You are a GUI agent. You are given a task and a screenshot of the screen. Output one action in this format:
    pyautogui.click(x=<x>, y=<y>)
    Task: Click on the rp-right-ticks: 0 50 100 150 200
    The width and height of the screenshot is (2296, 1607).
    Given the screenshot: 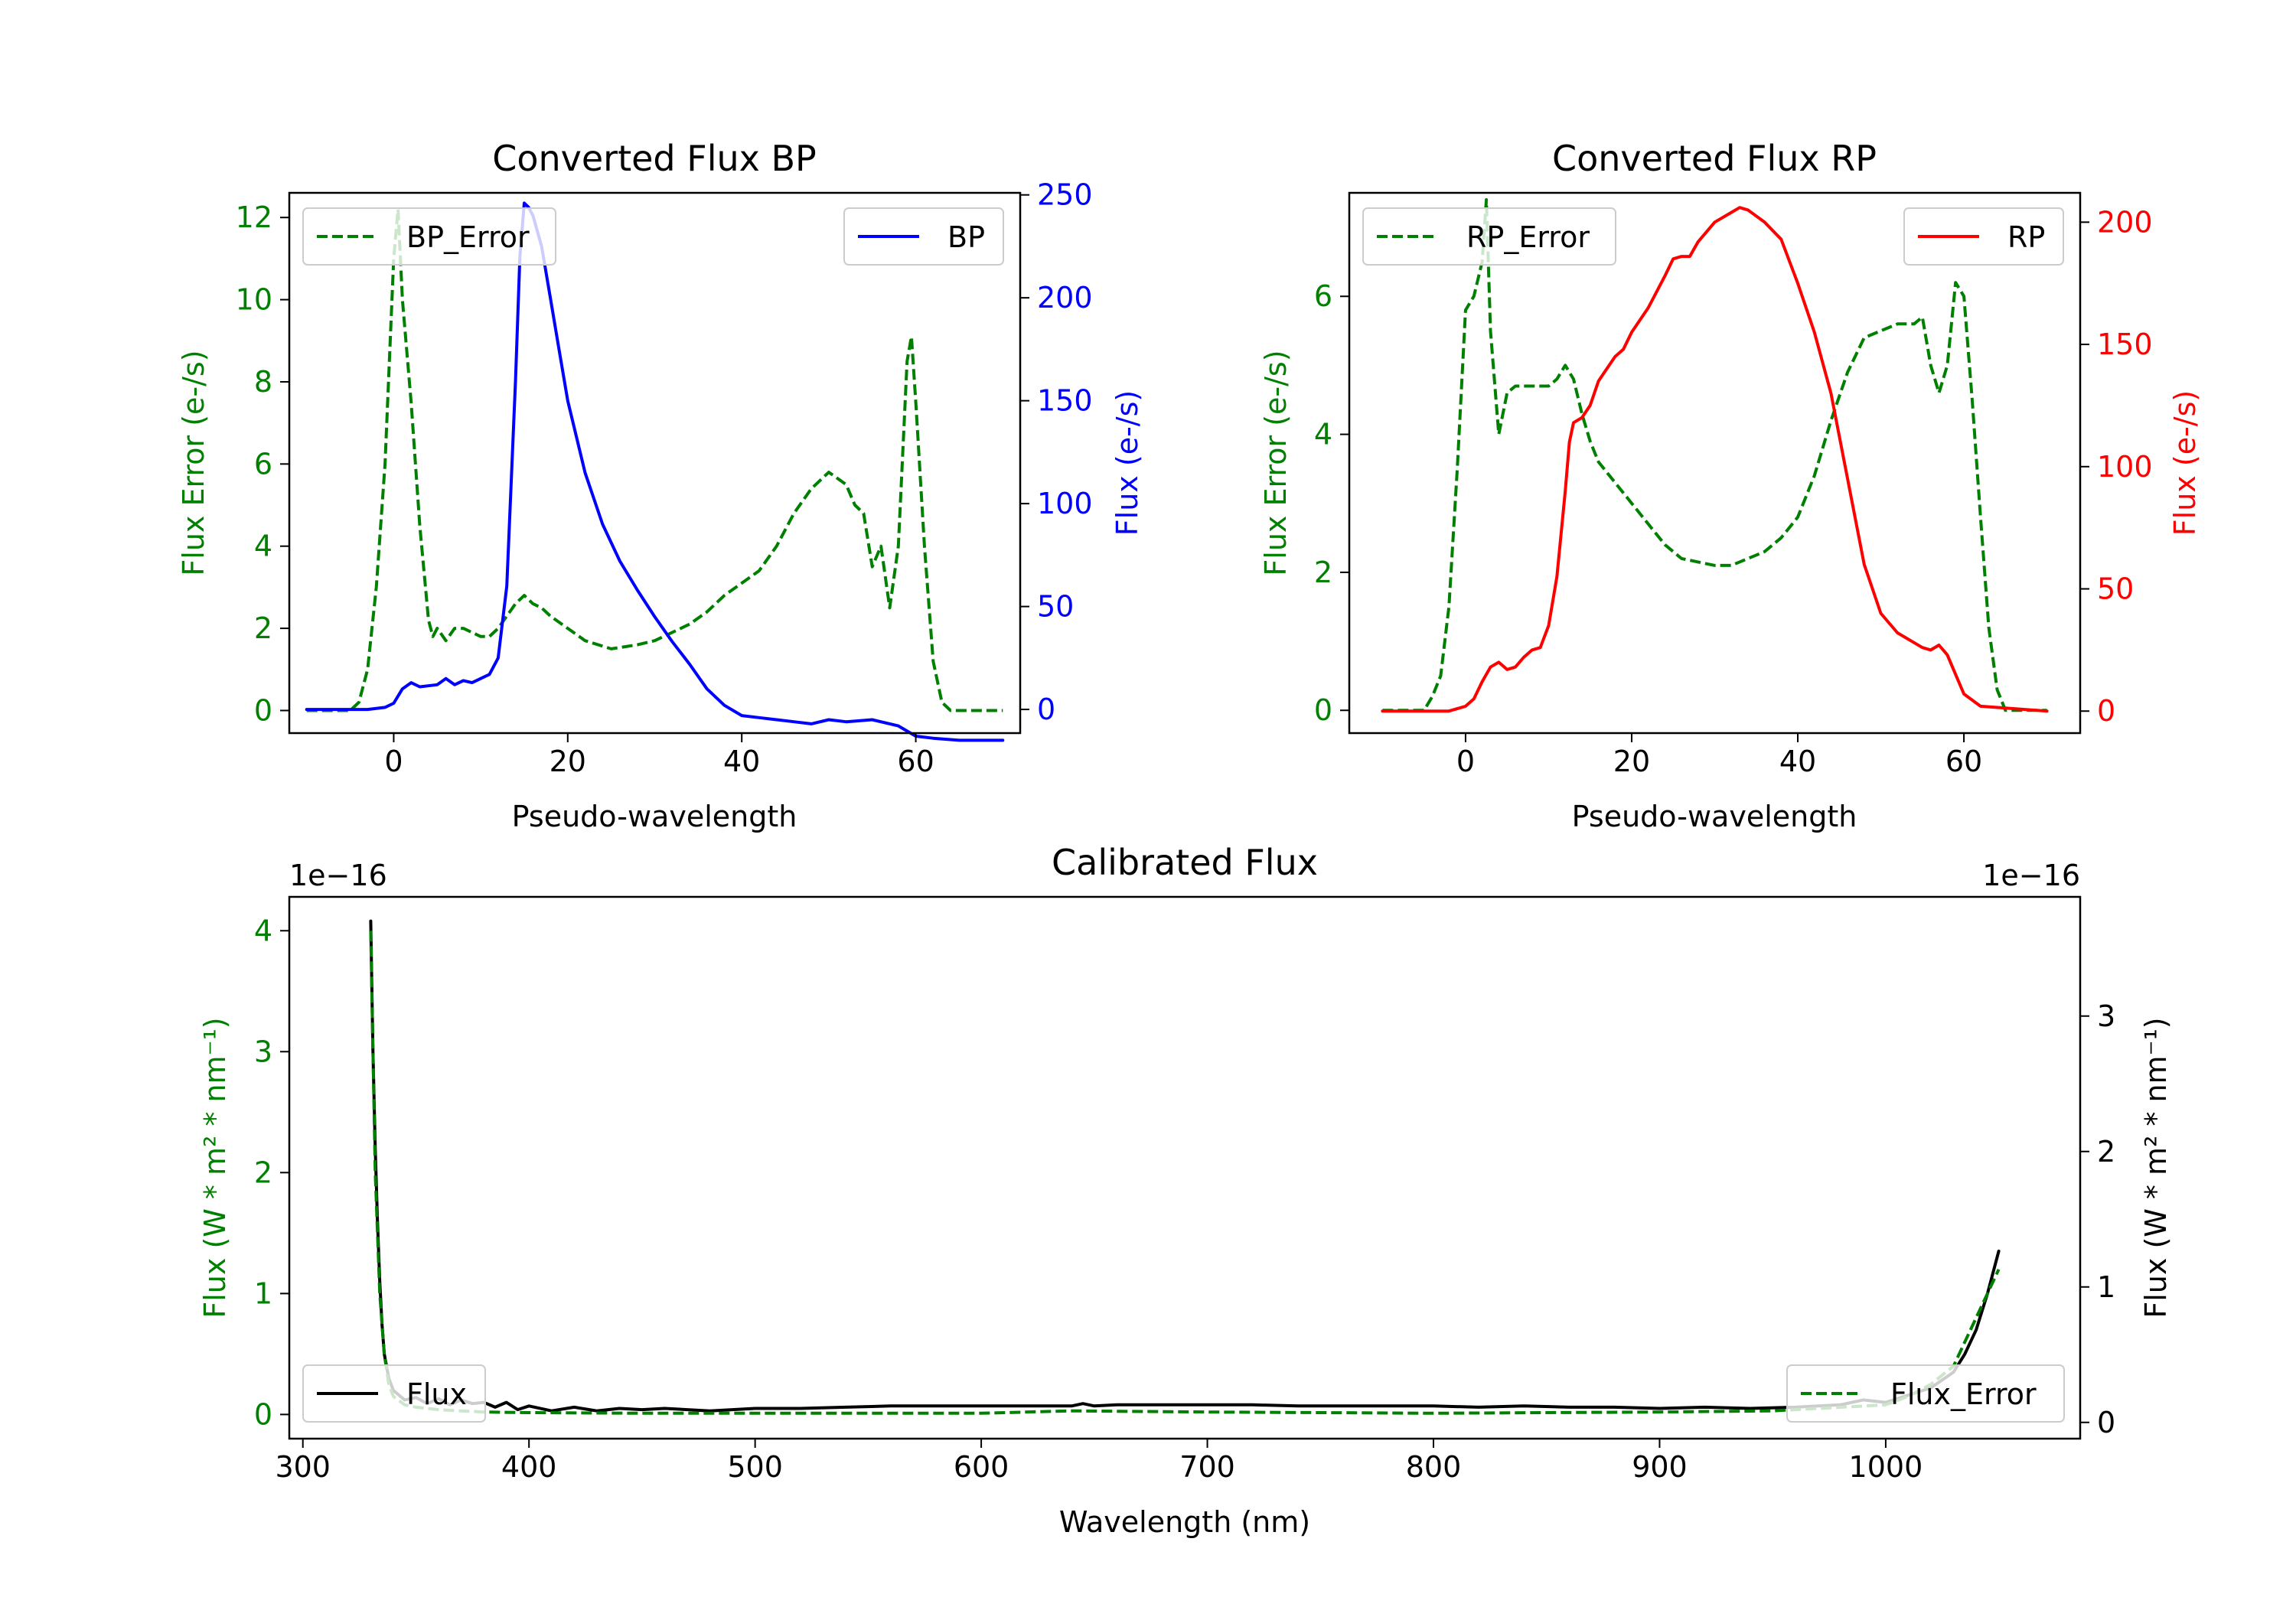 What is the action you would take?
    pyautogui.click(x=2116, y=466)
    